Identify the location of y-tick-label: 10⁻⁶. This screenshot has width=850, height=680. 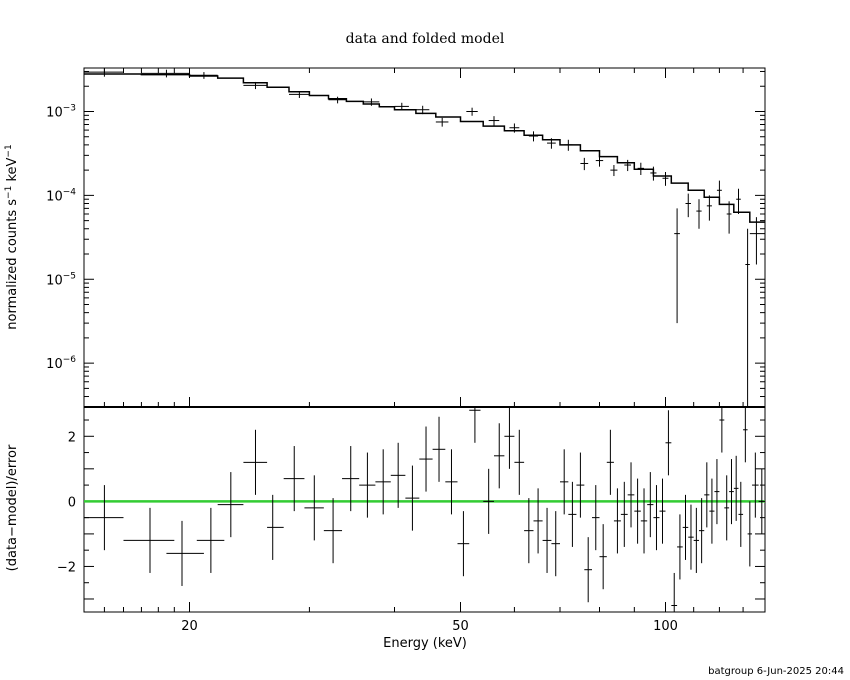
(61, 363).